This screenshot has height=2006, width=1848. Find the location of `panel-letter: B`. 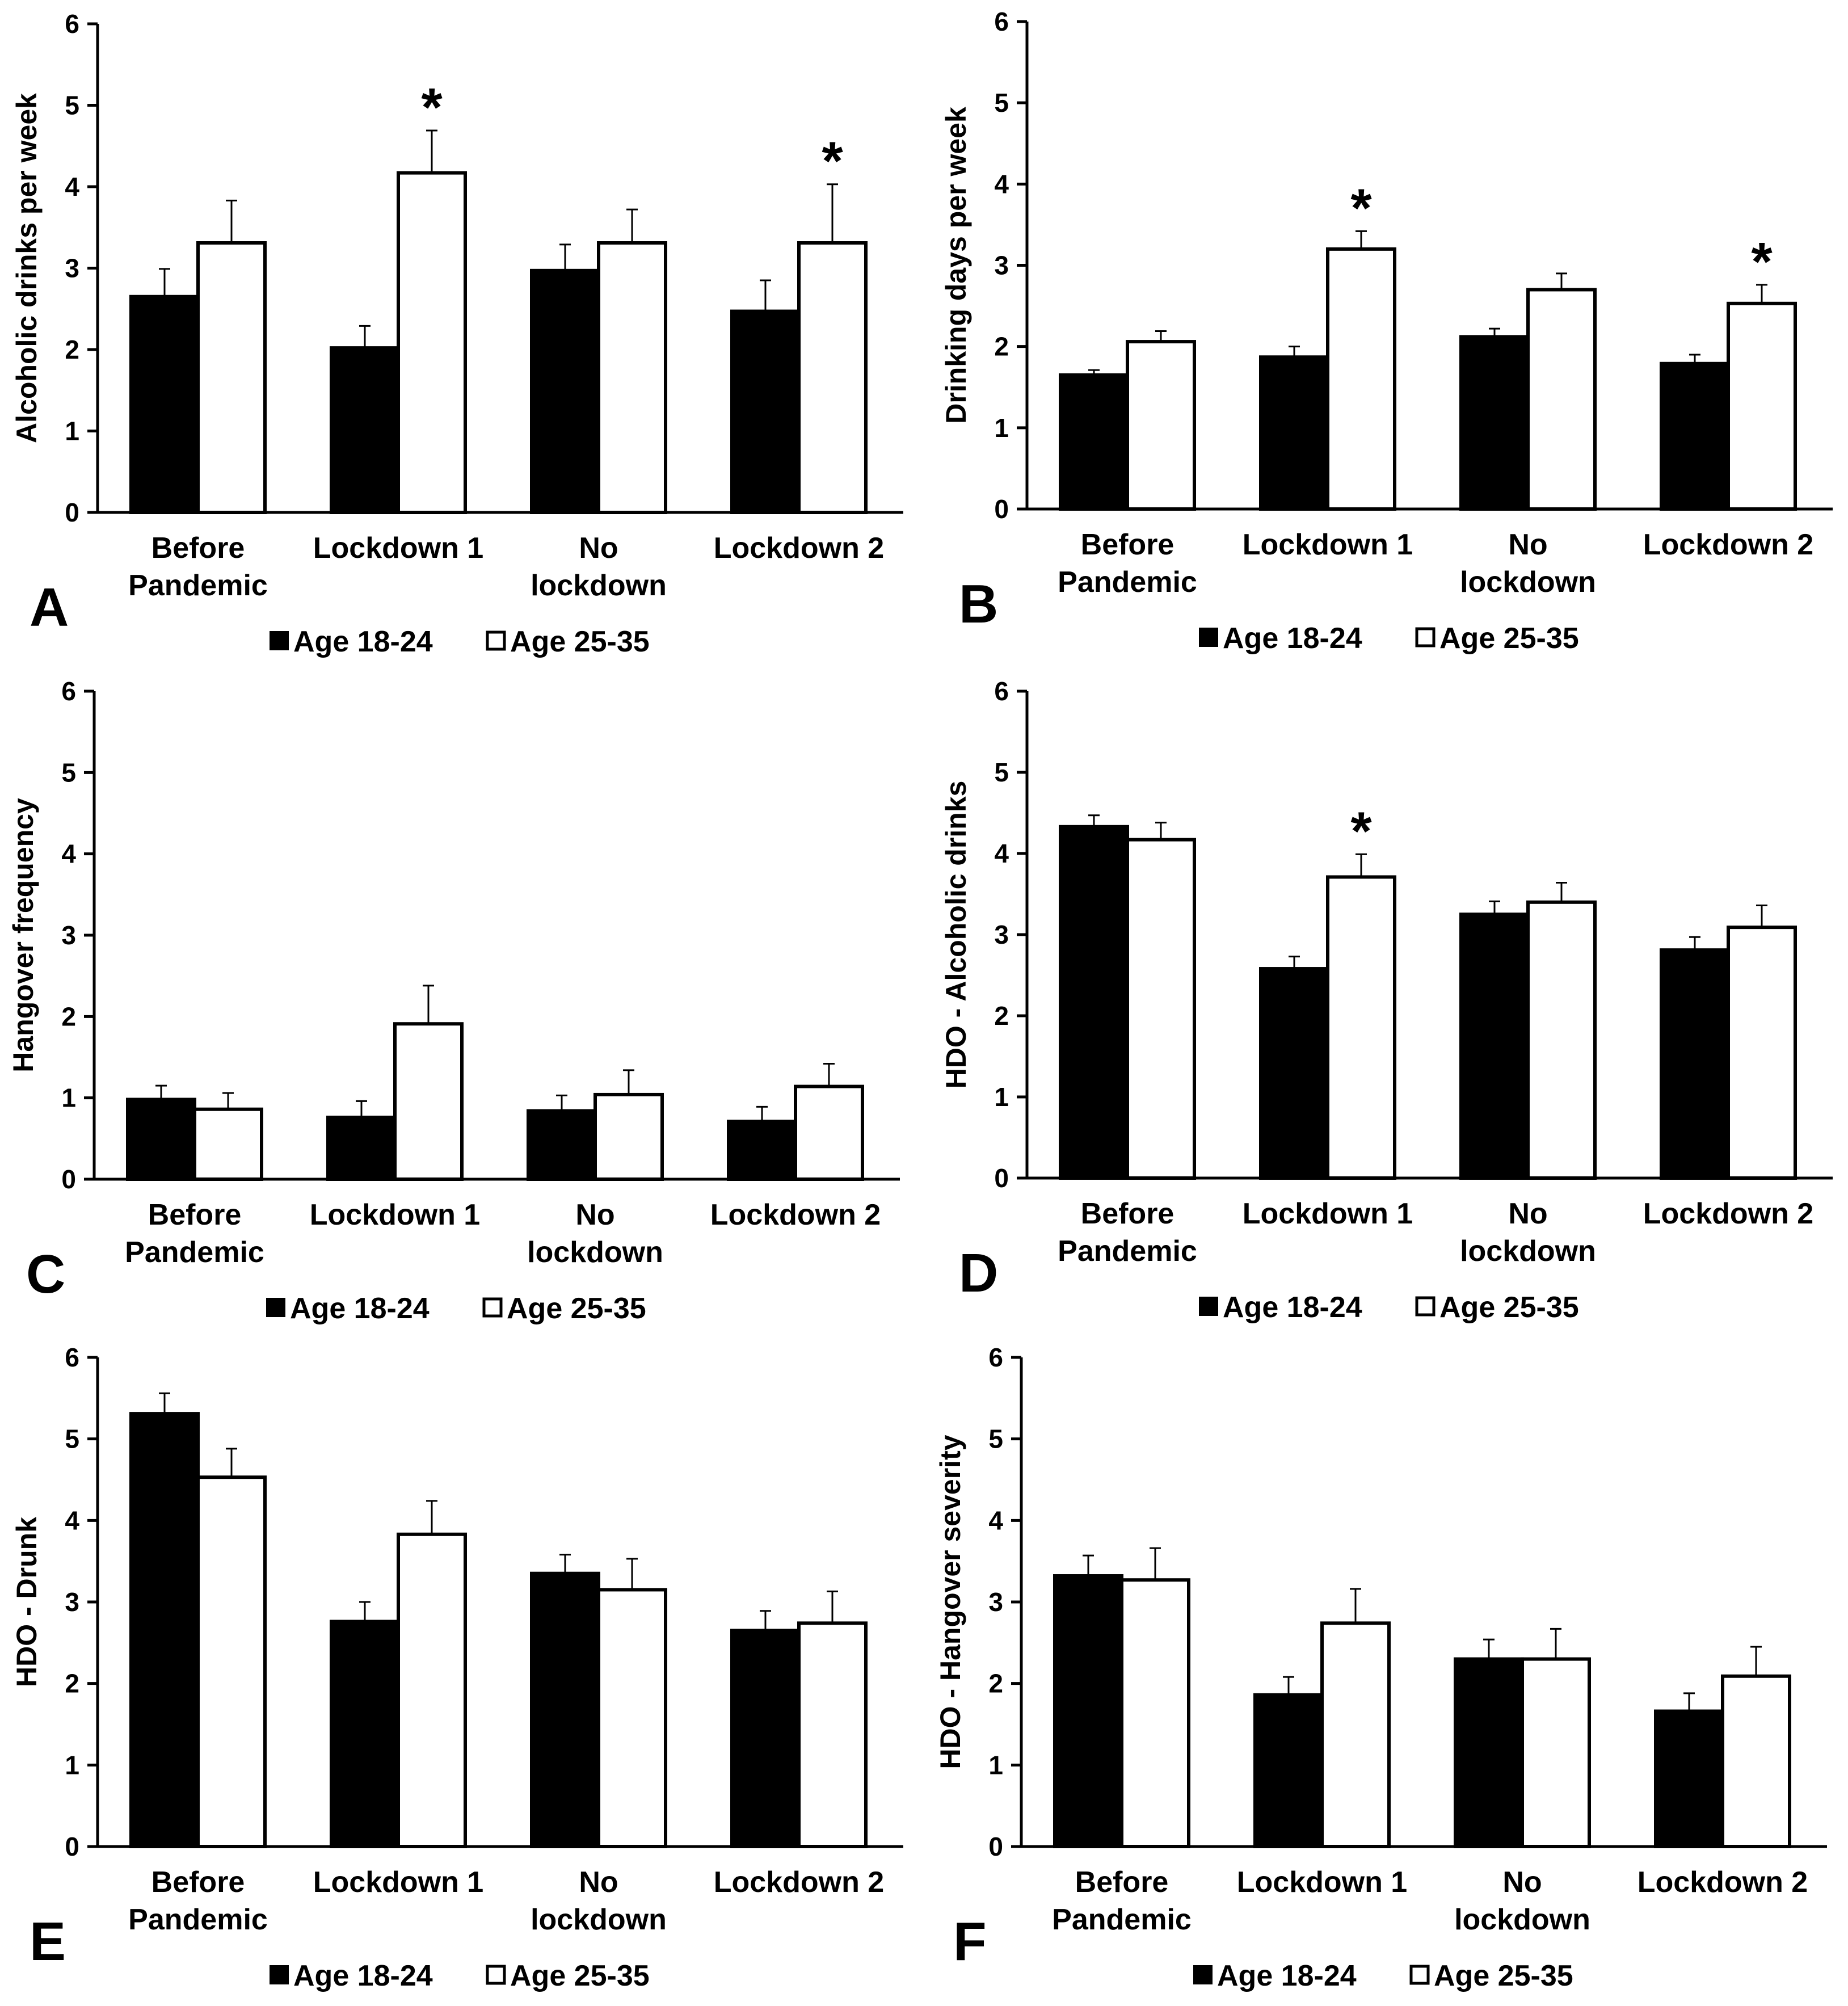

panel-letter: B is located at coordinates (978, 604).